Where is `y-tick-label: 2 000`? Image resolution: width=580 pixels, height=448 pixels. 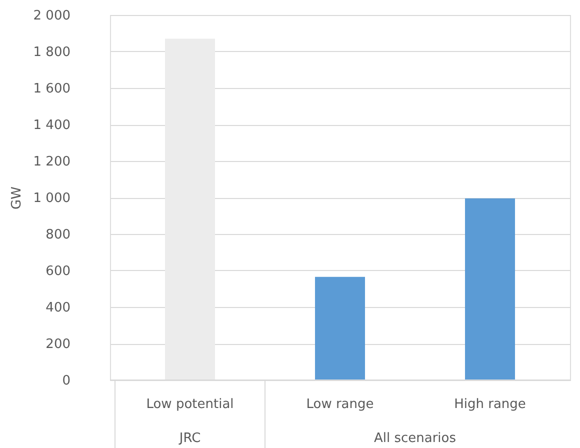 y-tick-label: 2 000 is located at coordinates (51, 16).